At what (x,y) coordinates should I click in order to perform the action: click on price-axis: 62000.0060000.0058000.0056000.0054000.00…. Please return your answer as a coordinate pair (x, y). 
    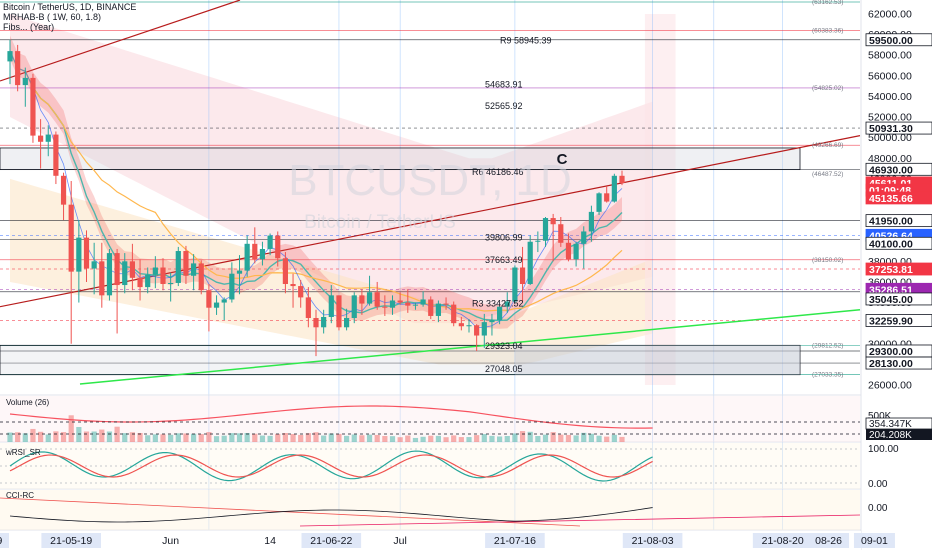
    Looking at the image, I should click on (872, 275).